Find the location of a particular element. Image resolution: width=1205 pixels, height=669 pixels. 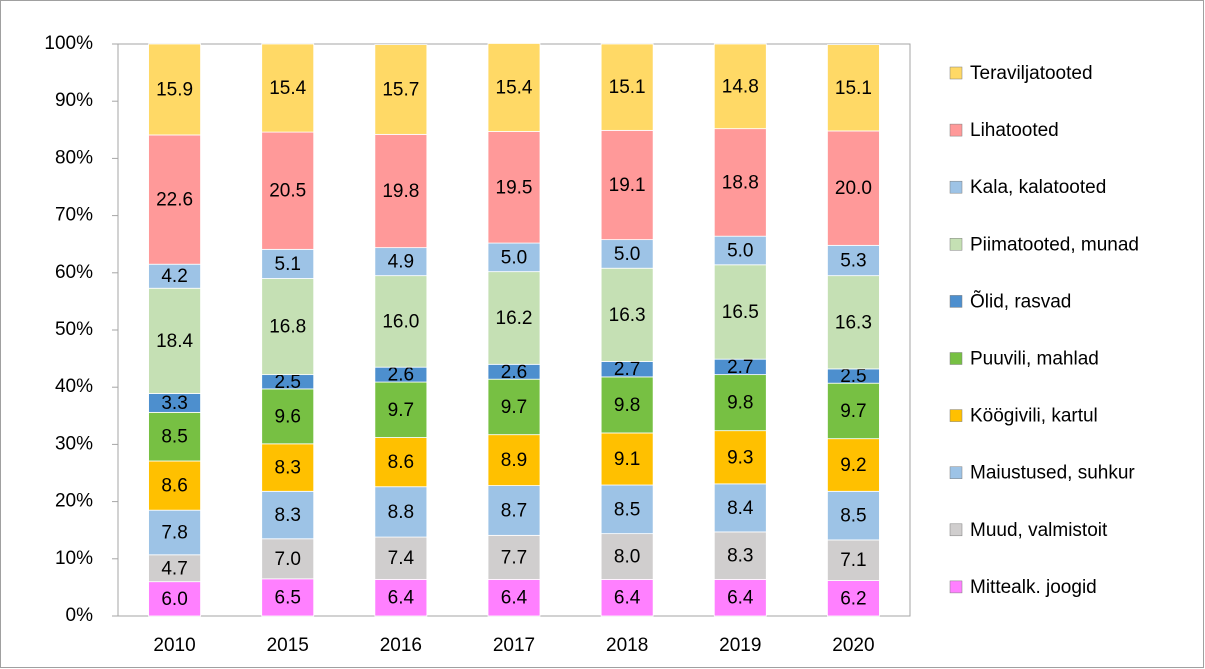

legend-label: Muud, valmistoit is located at coordinates (1039, 530).